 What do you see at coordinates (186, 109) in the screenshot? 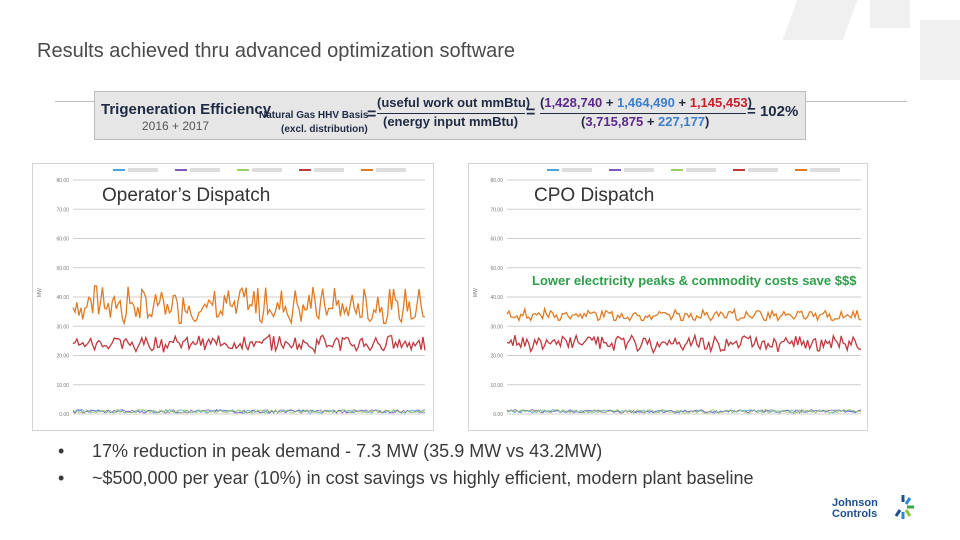
I see `equation-label: Trigeneration Efficiency` at bounding box center [186, 109].